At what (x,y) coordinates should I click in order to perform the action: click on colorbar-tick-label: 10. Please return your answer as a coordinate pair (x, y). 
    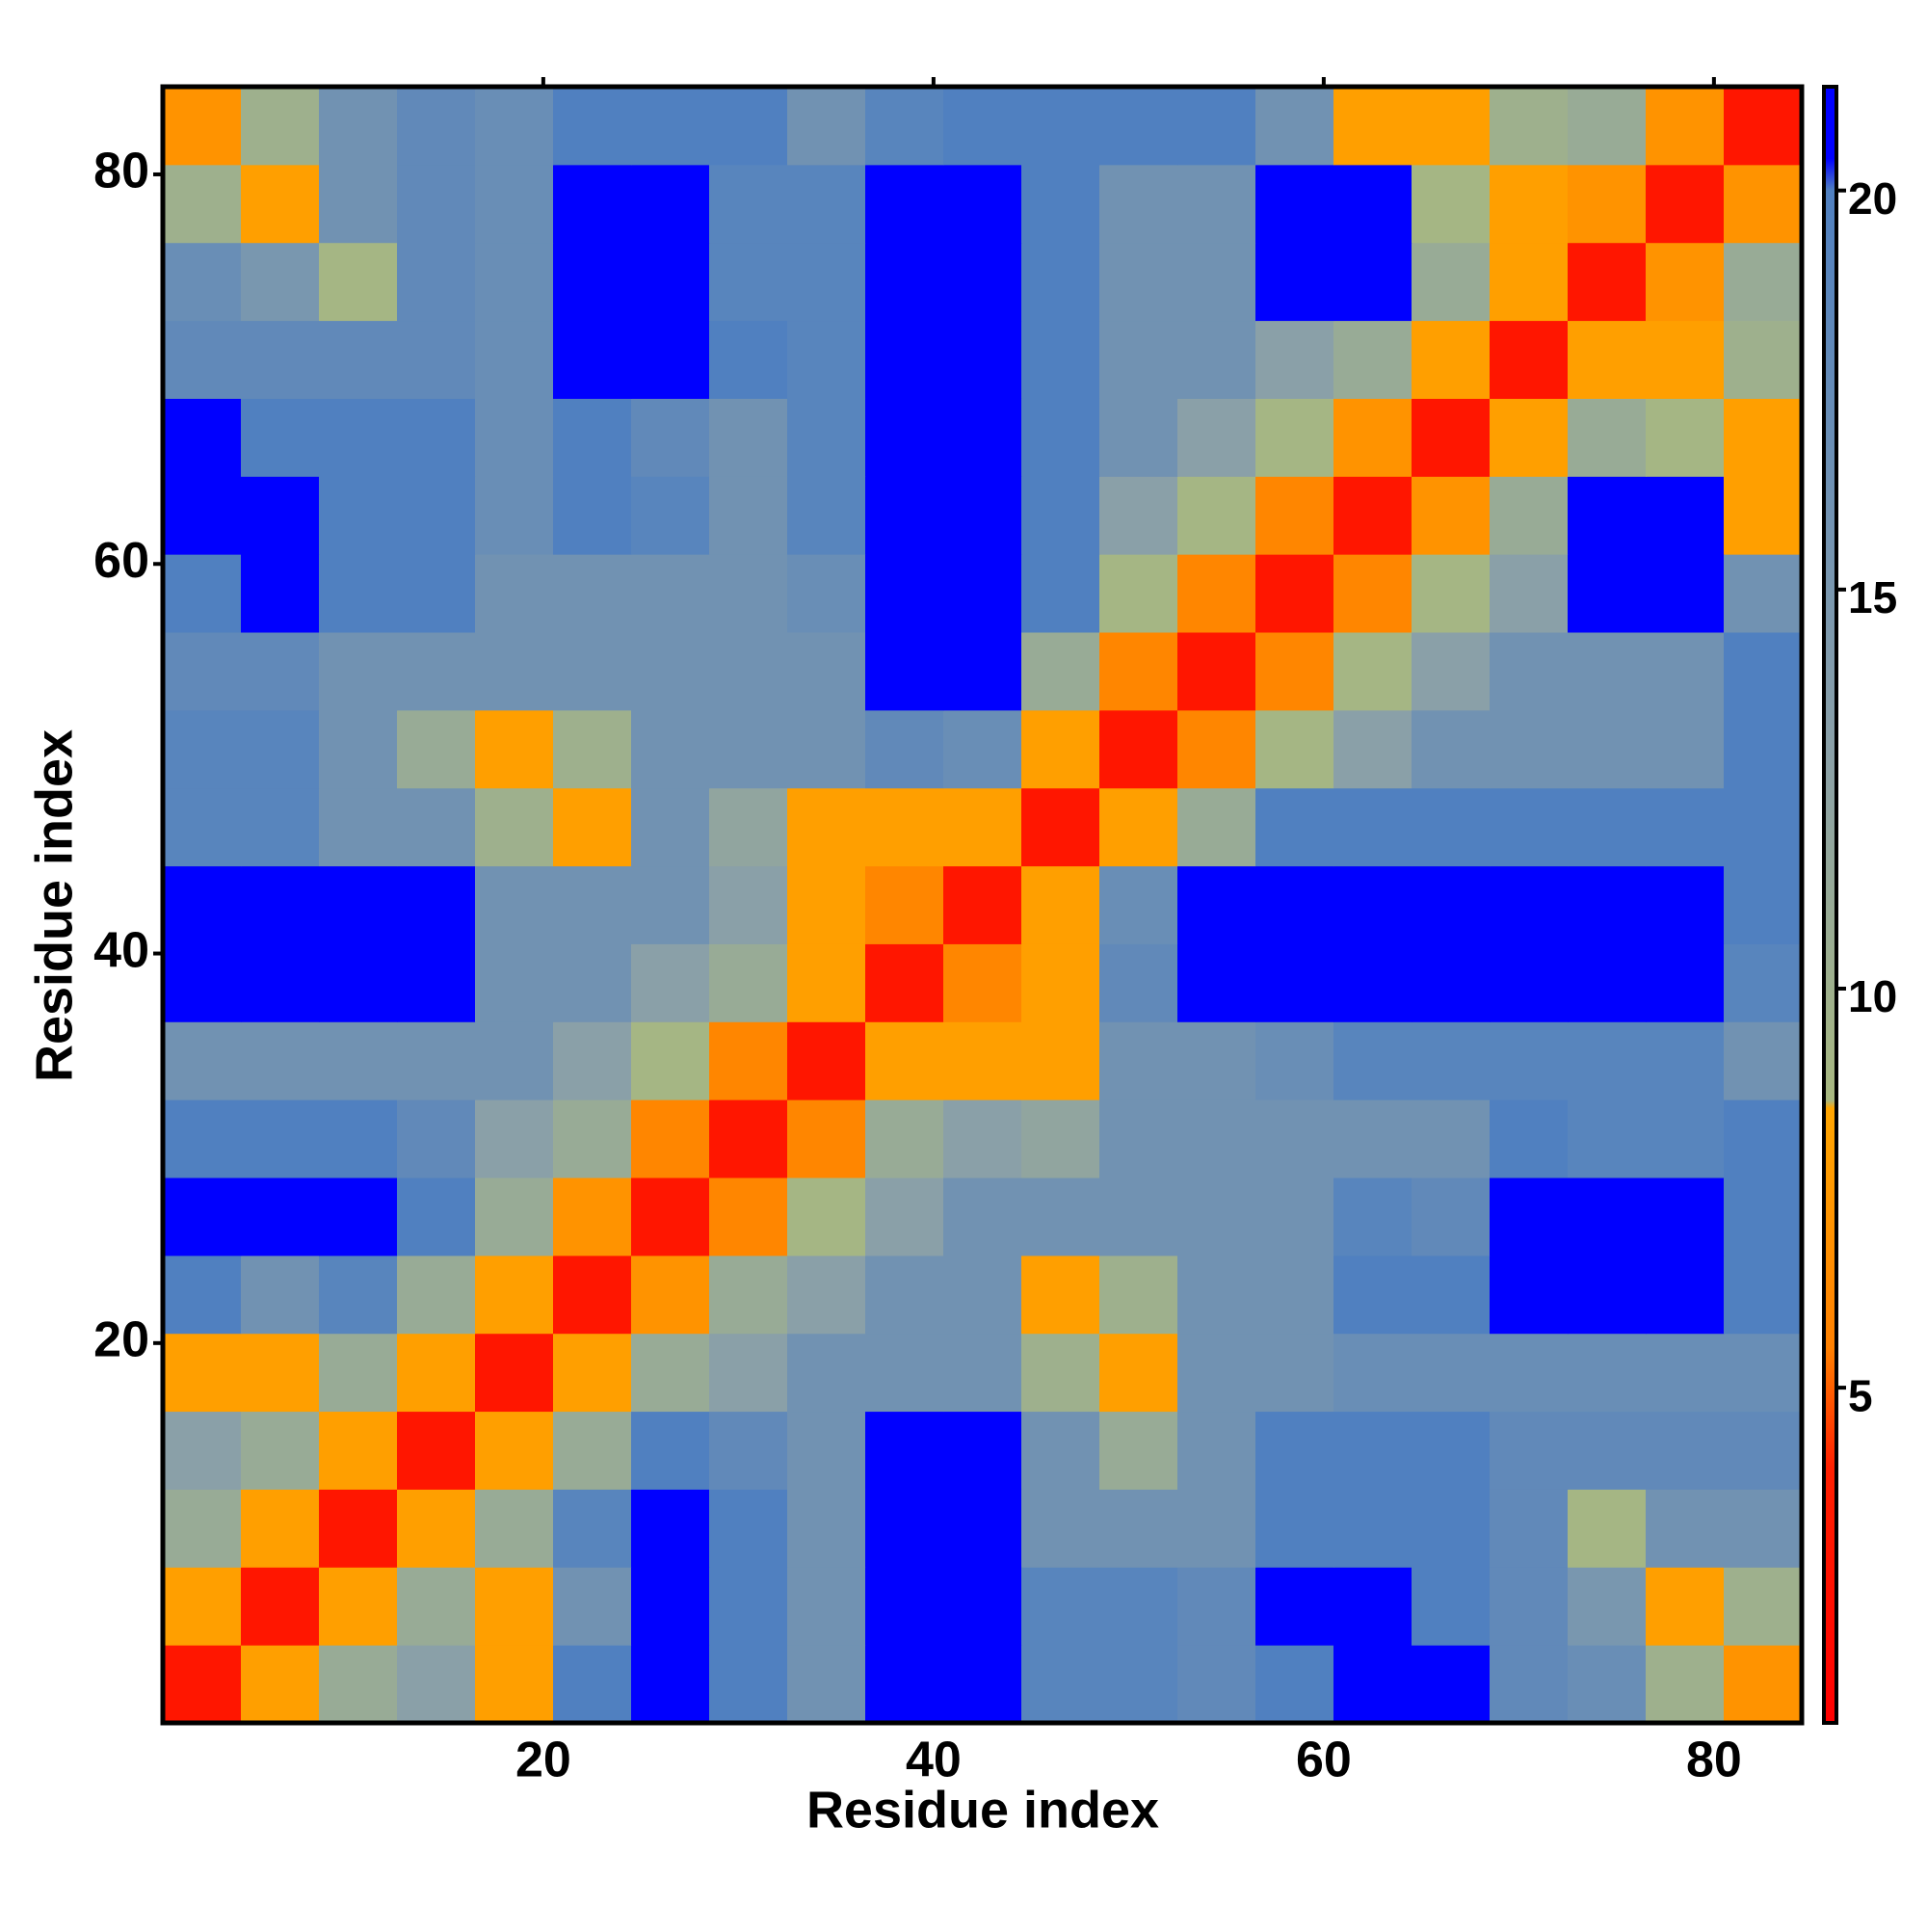
    Looking at the image, I should click on (1873, 996).